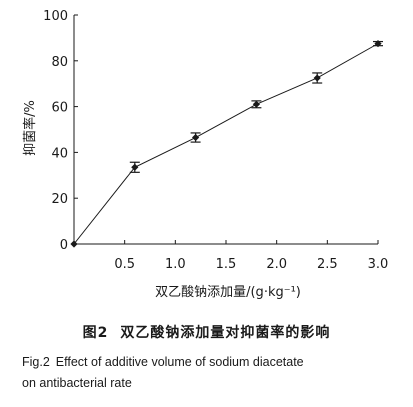 This screenshot has height=407, width=413. Describe the element at coordinates (225, 333) in the screenshot. I see `figure-title-cn: 双乙酸钠添加量对抑菌率的影响` at that location.